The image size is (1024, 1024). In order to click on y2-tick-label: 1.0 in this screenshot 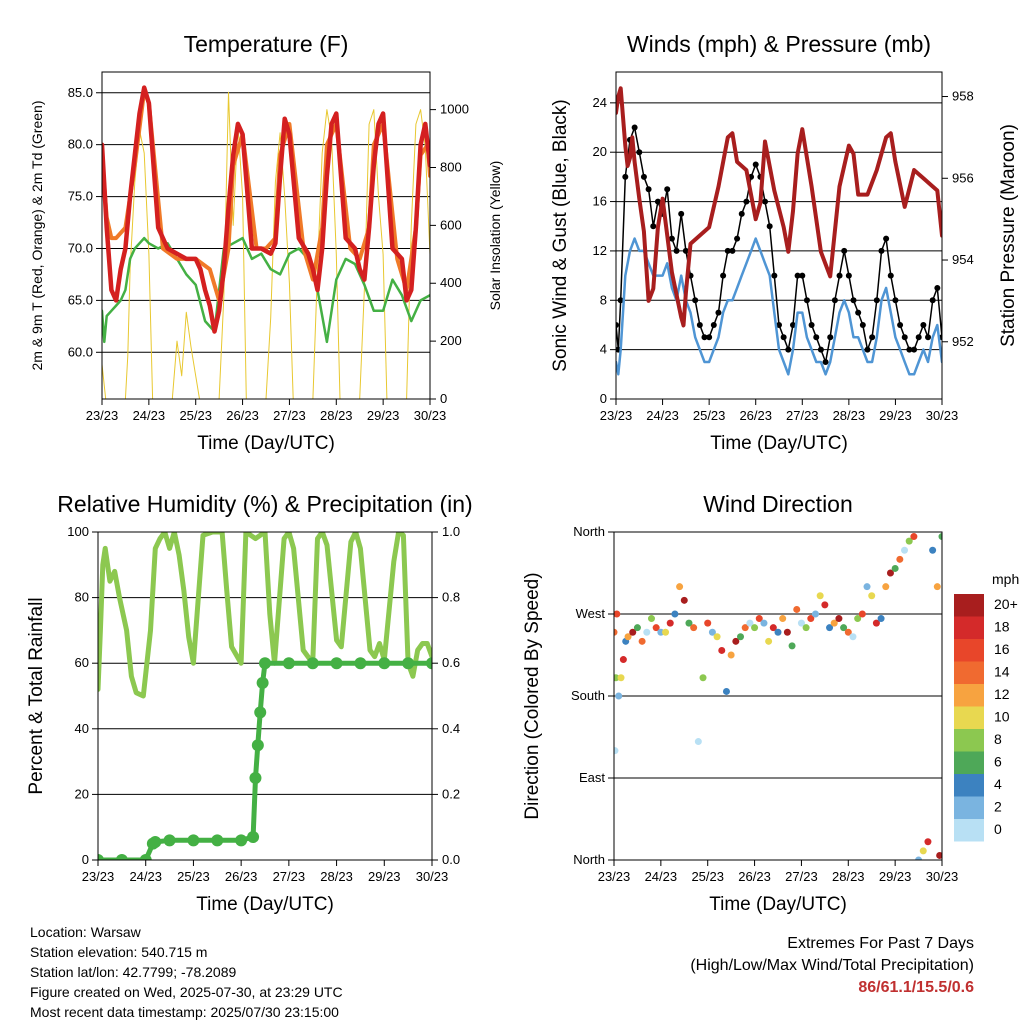, I will do `click(451, 531)`.